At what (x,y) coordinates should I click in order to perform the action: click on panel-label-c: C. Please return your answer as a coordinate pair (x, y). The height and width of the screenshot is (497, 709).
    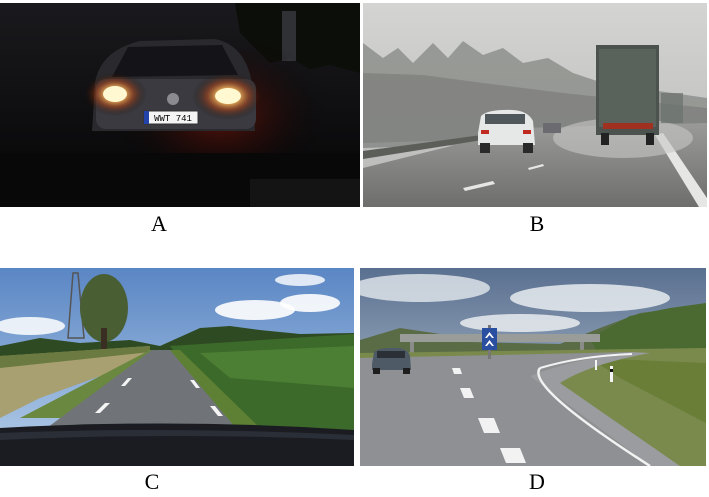
    Looking at the image, I should click on (152, 481).